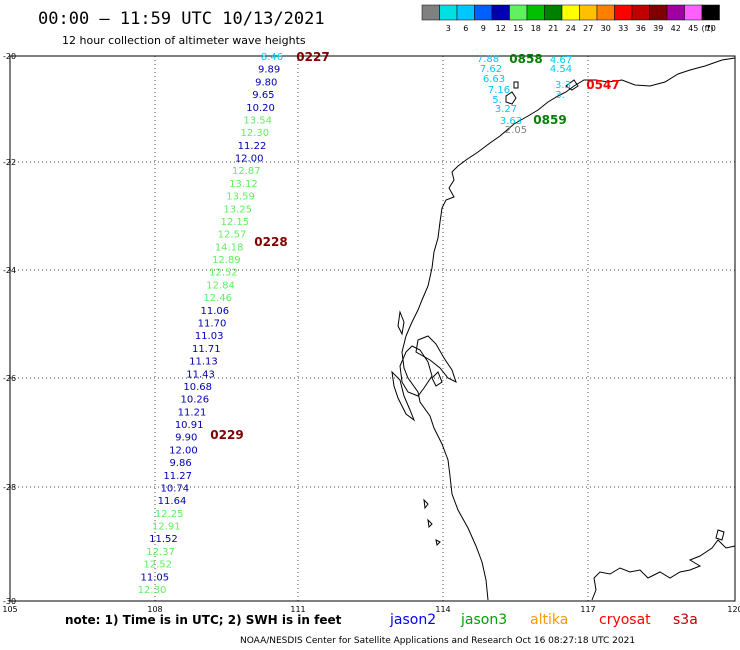 Image resolution: width=740 pixels, height=650 pixels. Describe the element at coordinates (252, 146) in the screenshot. I see `wave-height-label: 11.22` at that location.